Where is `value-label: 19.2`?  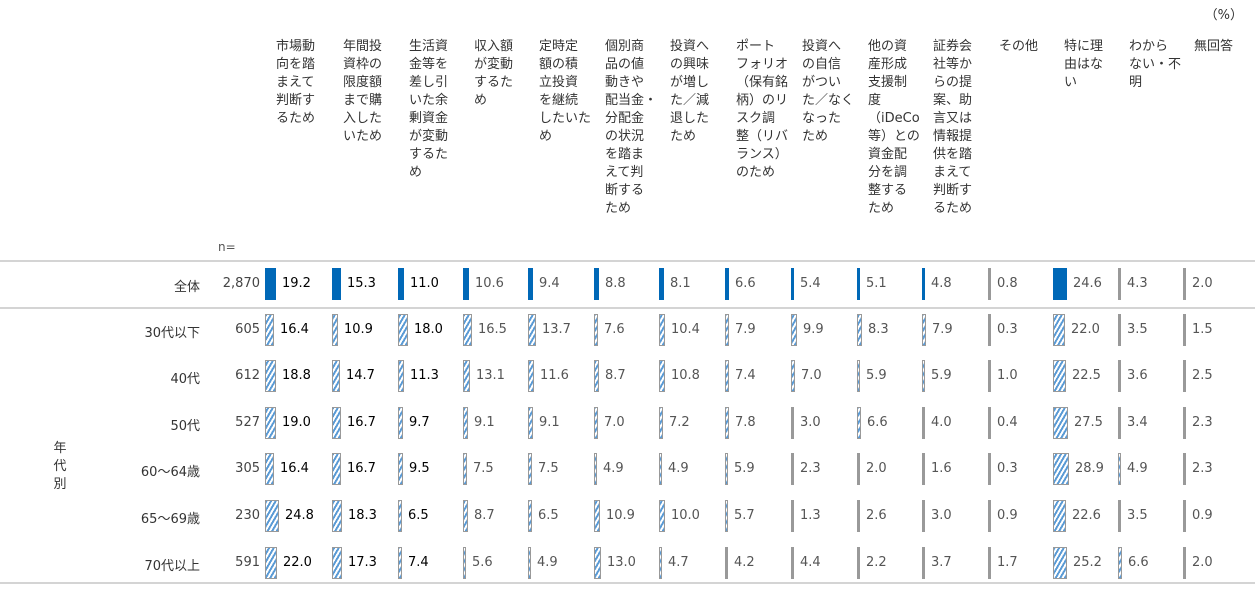
value-label: 19.2 is located at coordinates (296, 283).